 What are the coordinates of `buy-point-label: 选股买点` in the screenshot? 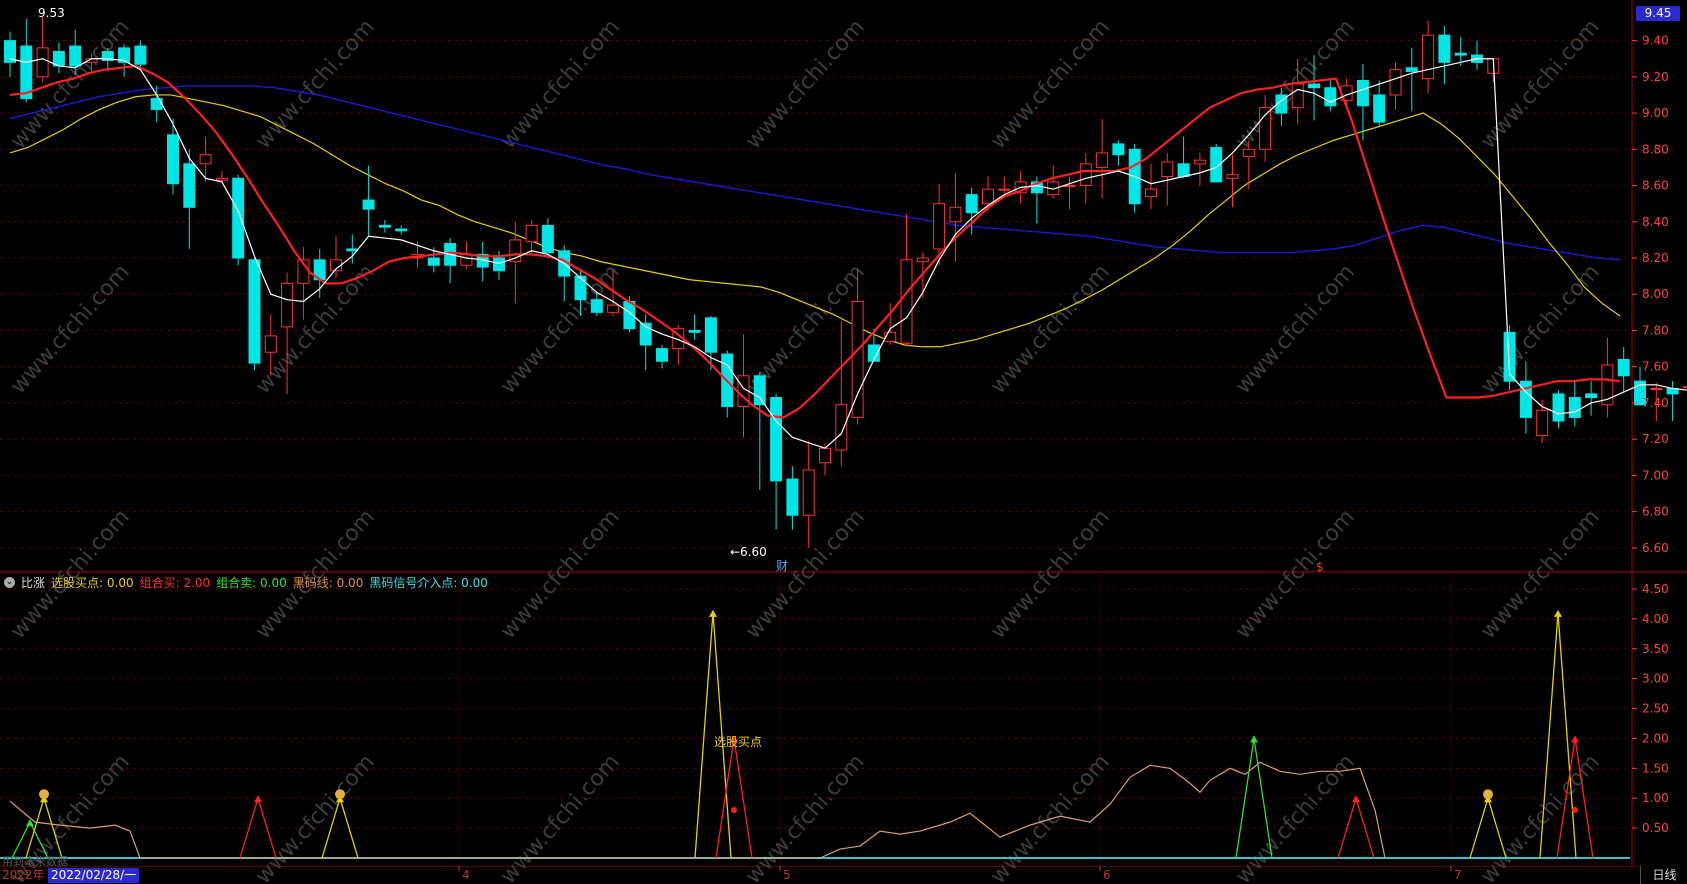 It's located at (738, 742).